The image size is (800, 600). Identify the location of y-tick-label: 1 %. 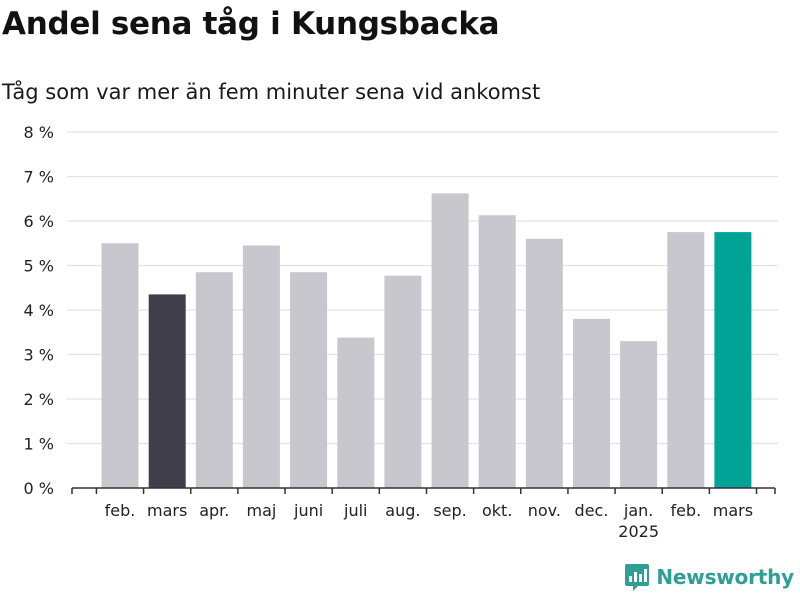
(39, 444).